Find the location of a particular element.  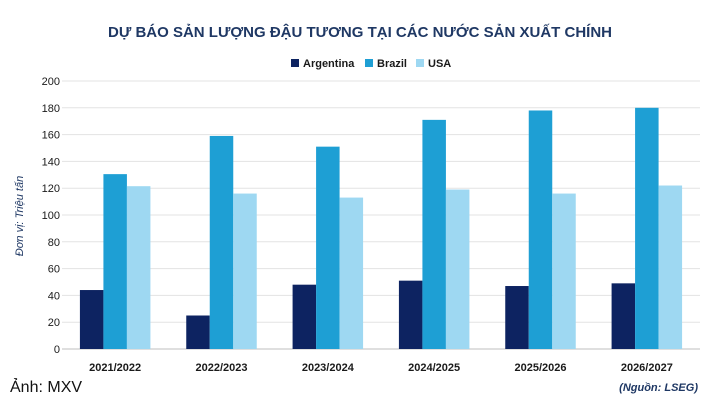

legend-label-brazil: Brazil is located at coordinates (392, 64).